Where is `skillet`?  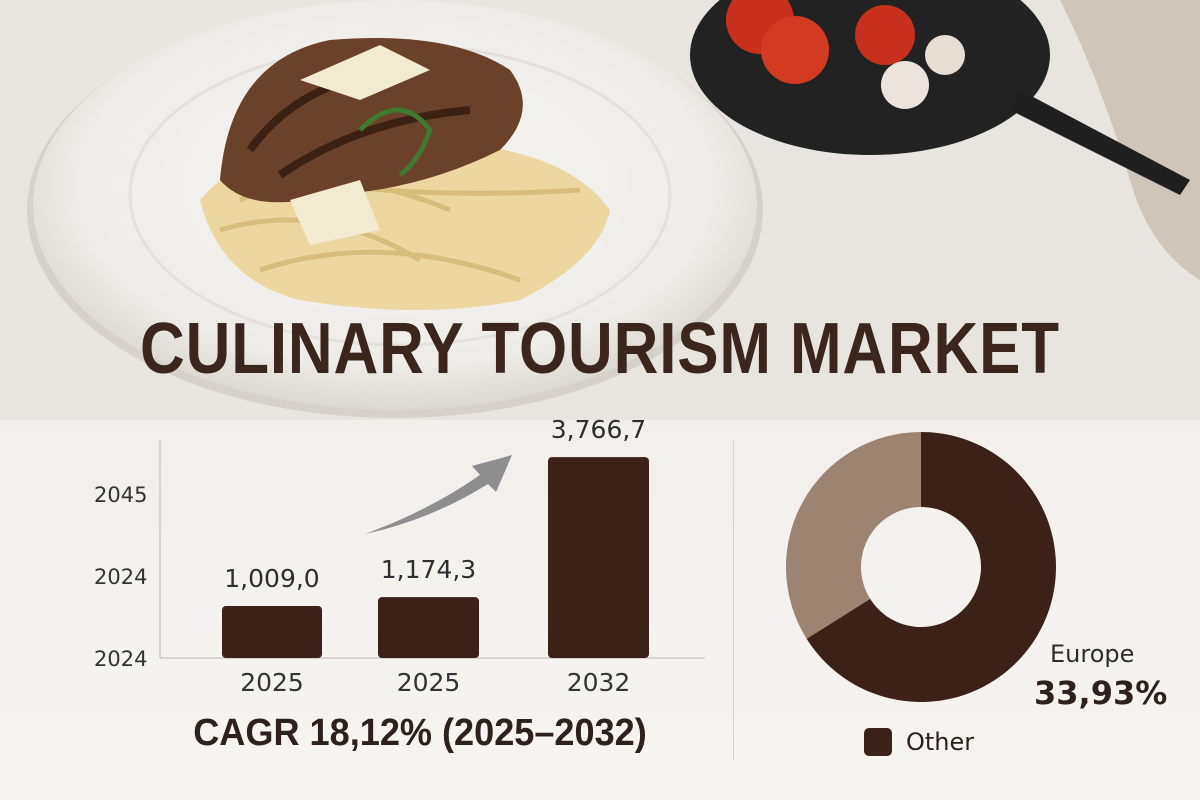
skillet is located at coordinates (940, 97).